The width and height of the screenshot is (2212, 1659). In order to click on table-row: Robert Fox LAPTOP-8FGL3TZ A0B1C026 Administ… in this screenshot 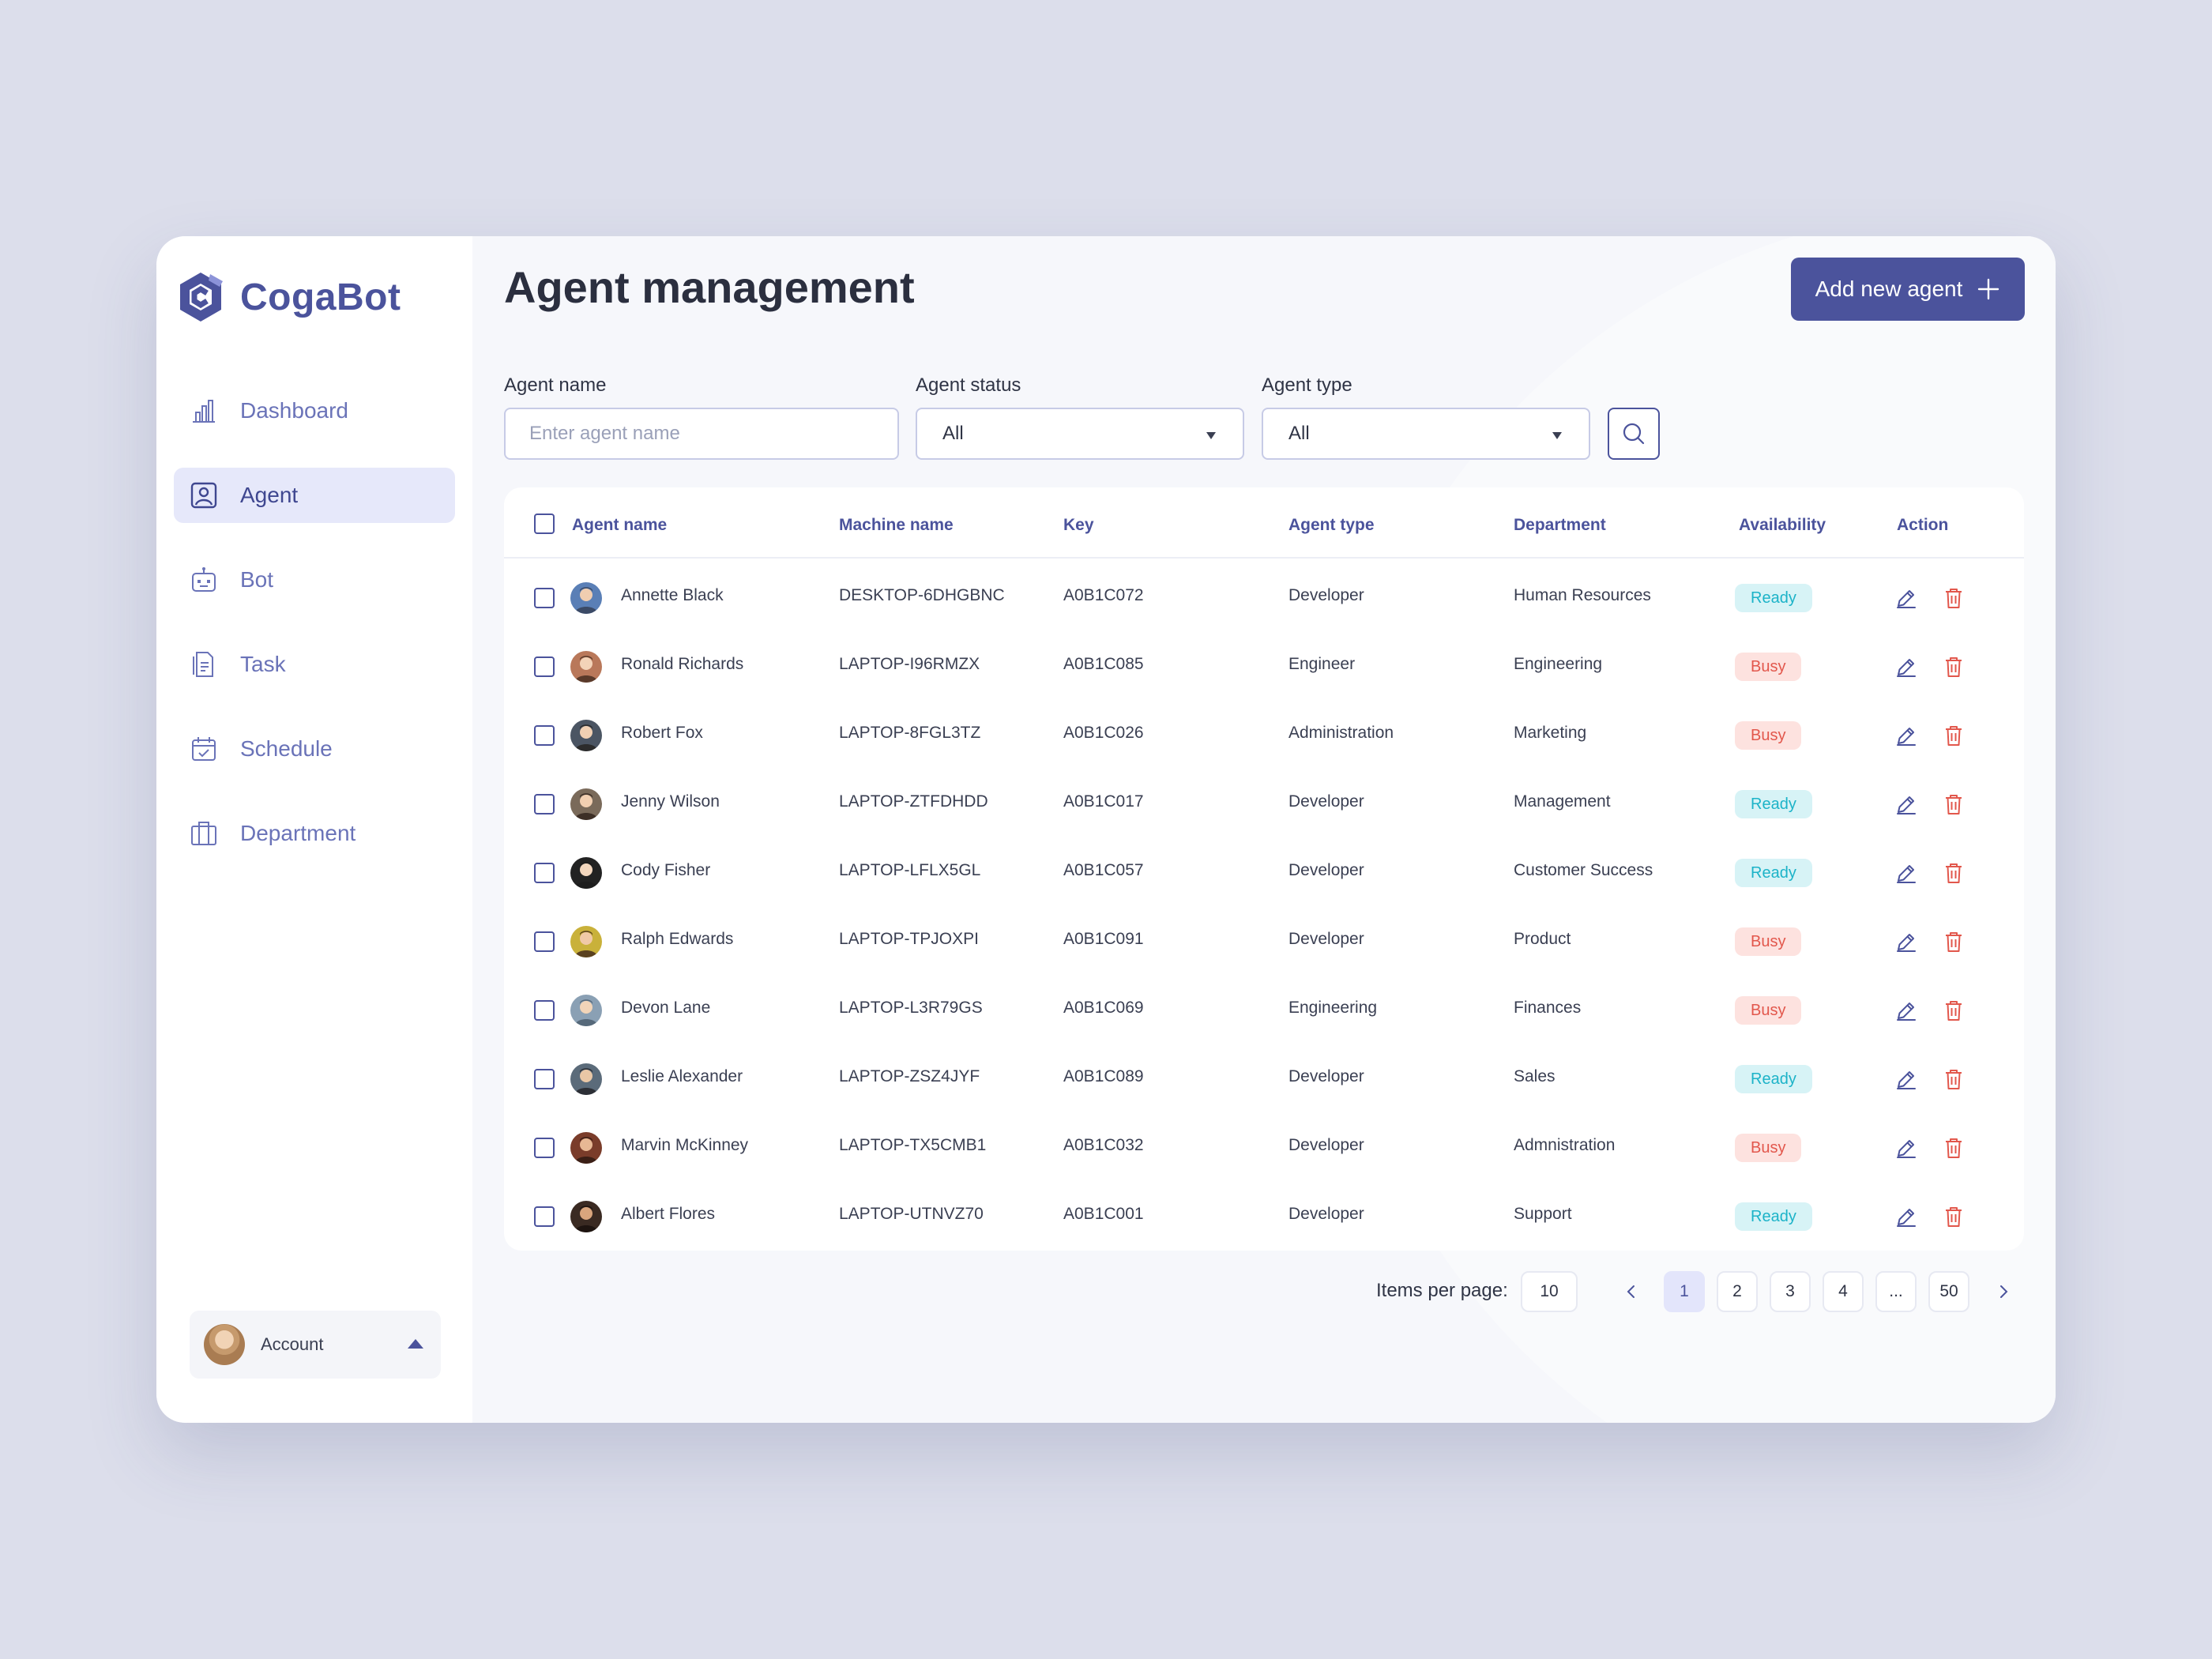, I will do `click(1264, 735)`.